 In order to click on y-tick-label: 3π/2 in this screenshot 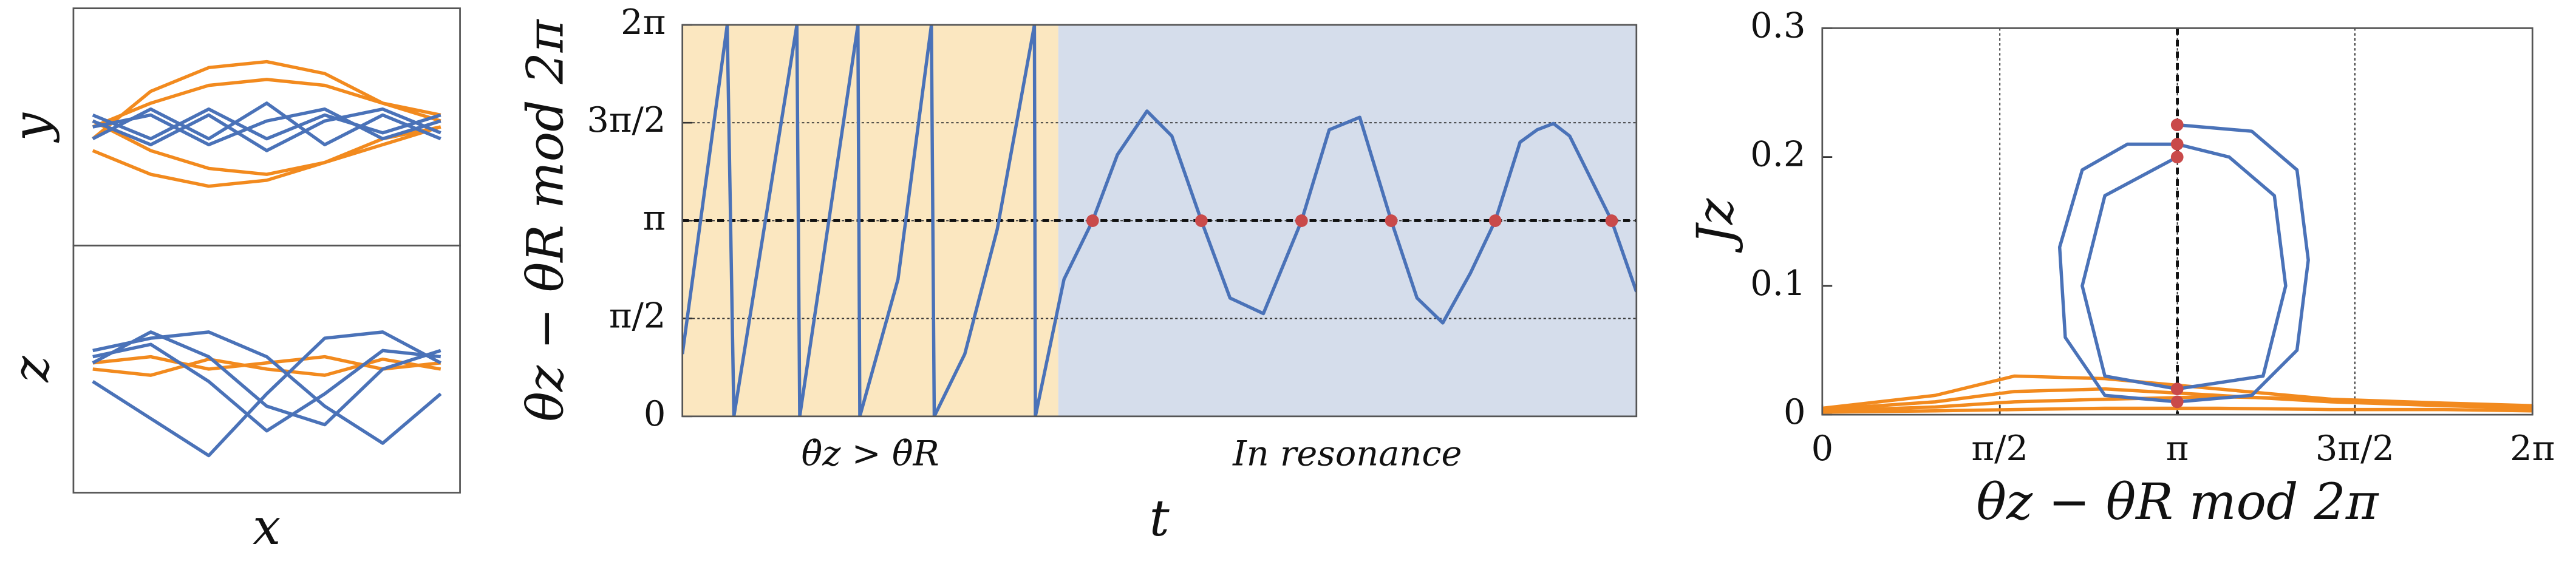, I will do `click(626, 120)`.